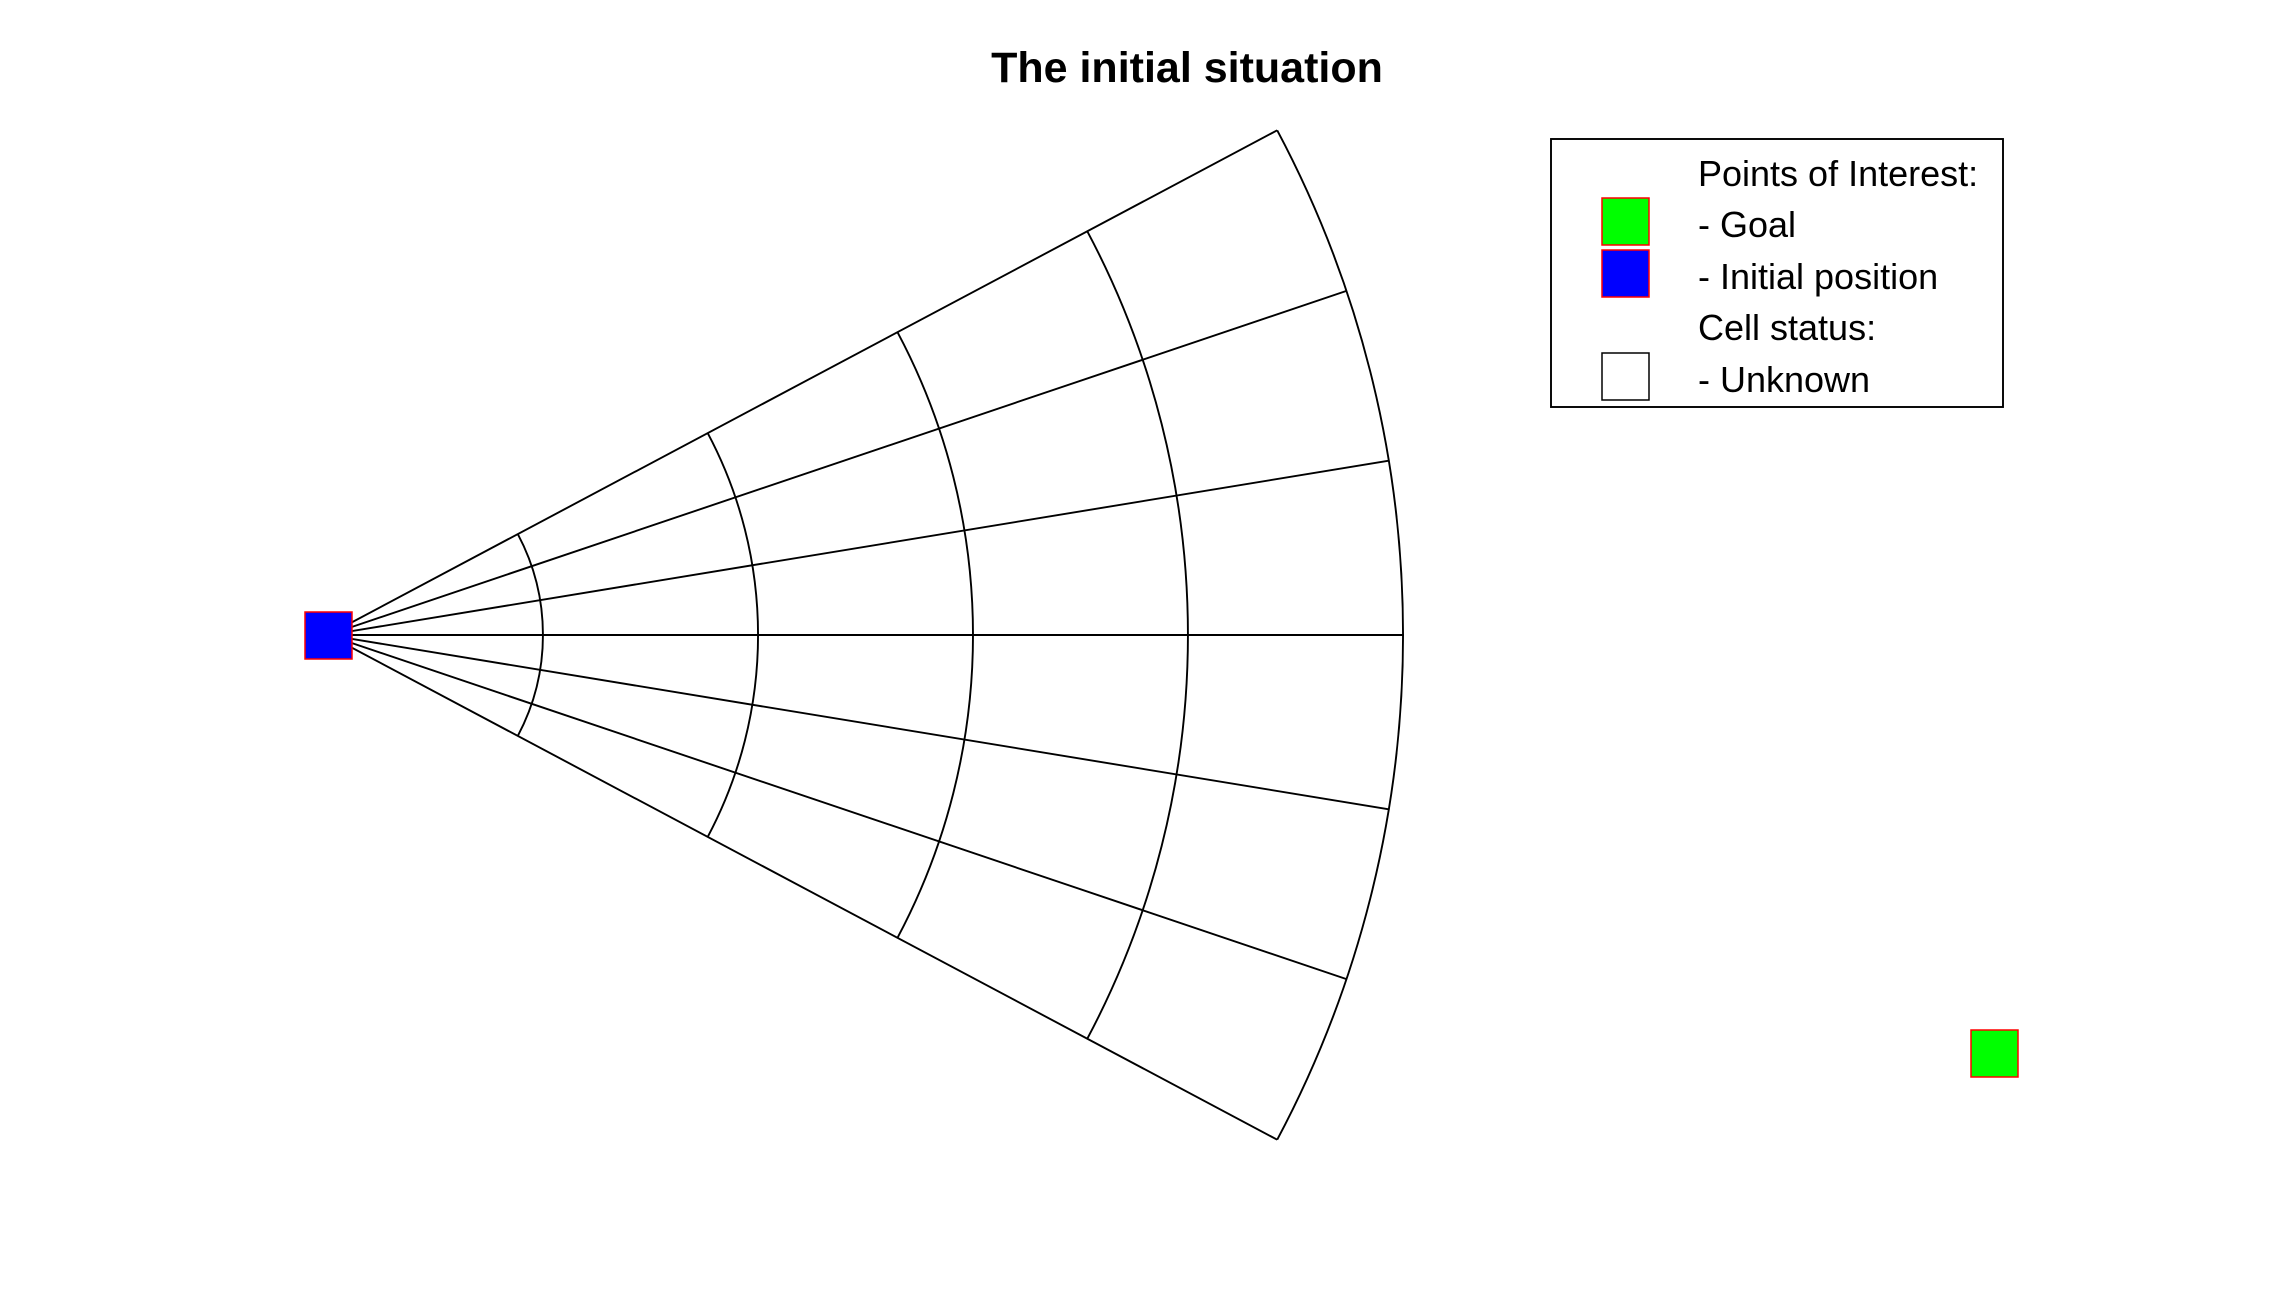  I want to click on legend-initial-swatch-edge, so click(1625, 273).